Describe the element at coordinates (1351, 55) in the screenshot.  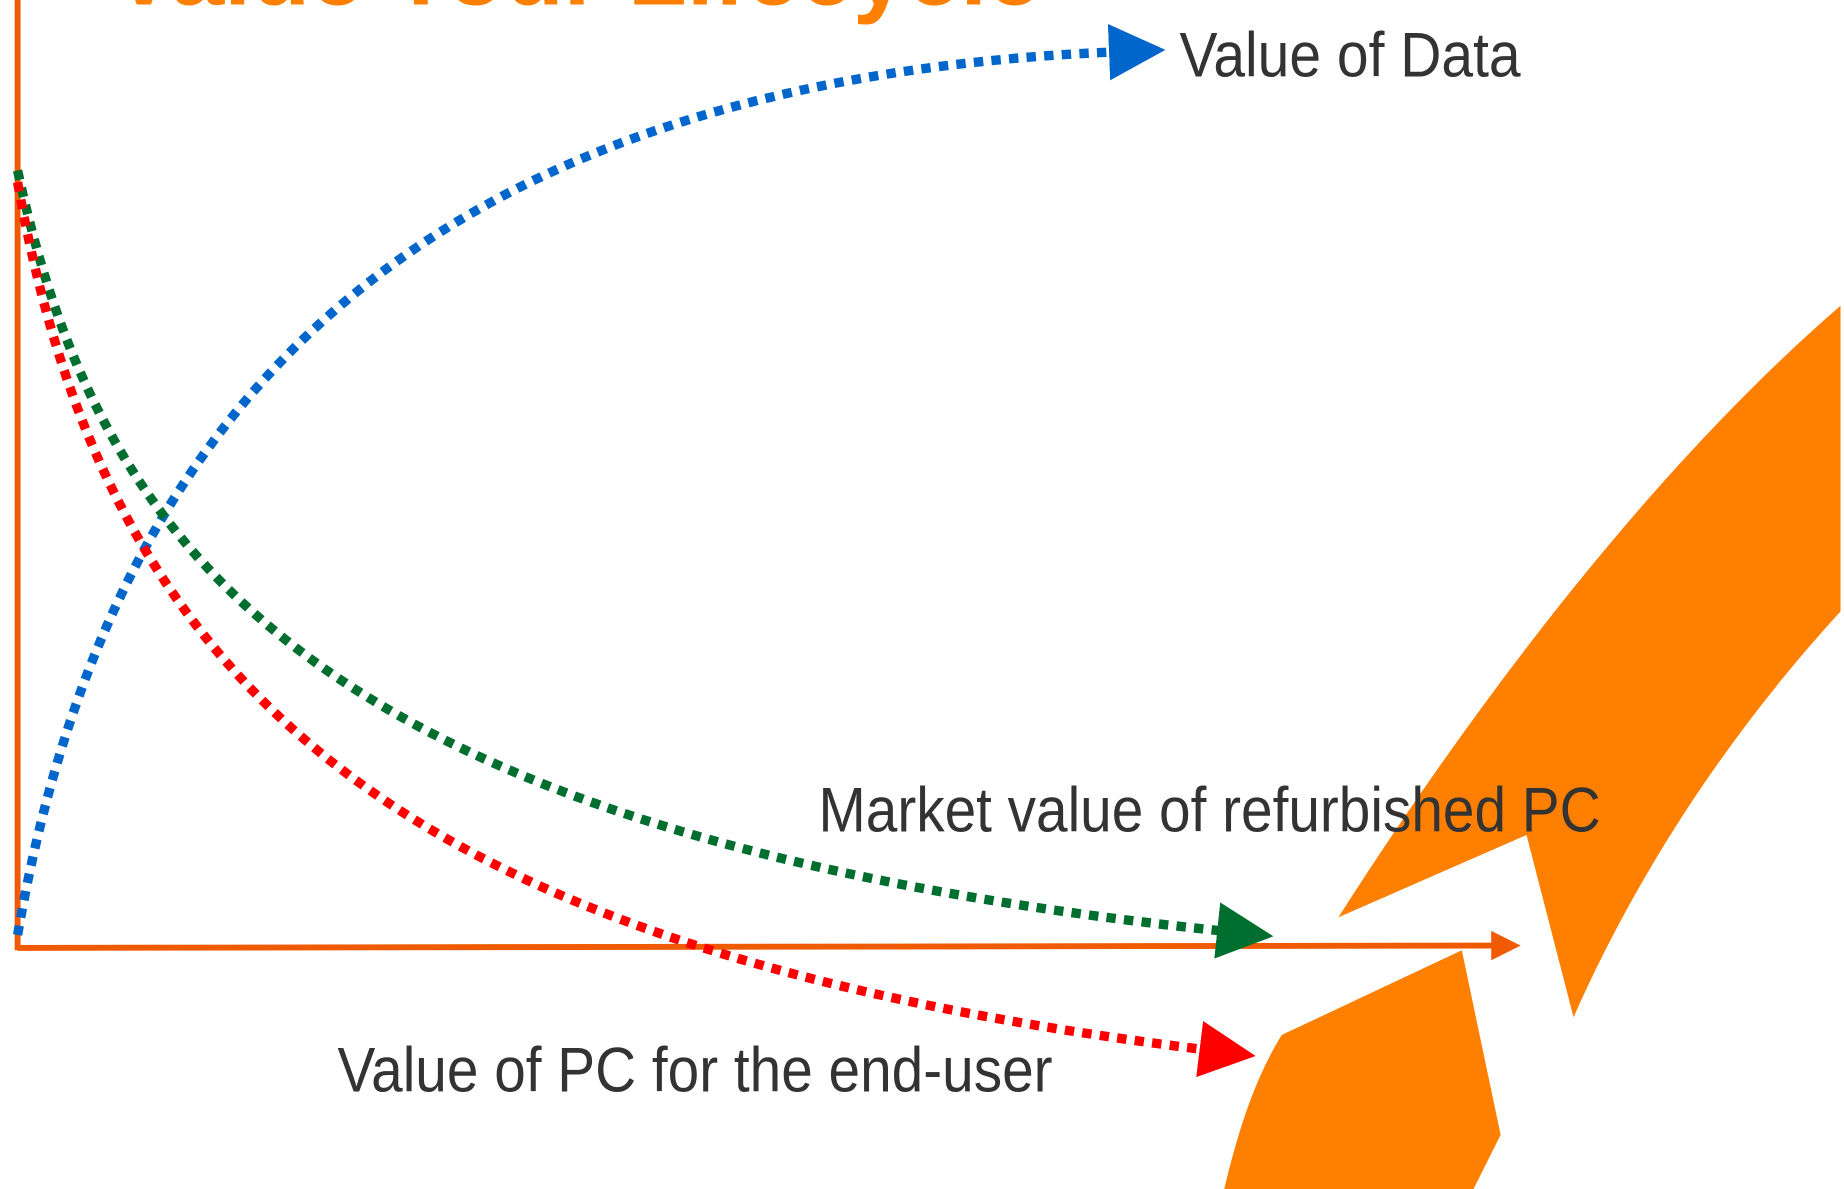
I see `label-data: Value of Data` at that location.